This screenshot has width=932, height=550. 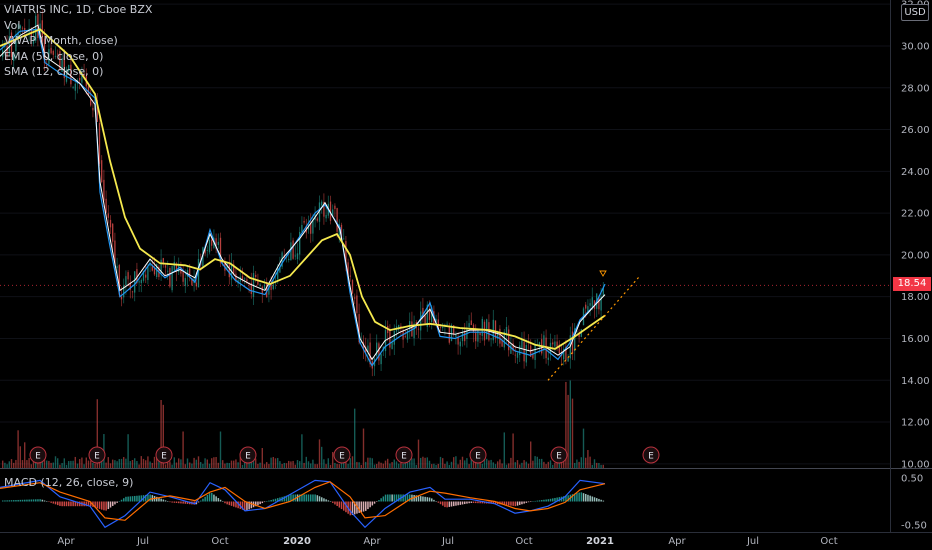 What do you see at coordinates (61, 40) in the screenshot?
I see `legend-vwap: VWAP (Month, close)` at bounding box center [61, 40].